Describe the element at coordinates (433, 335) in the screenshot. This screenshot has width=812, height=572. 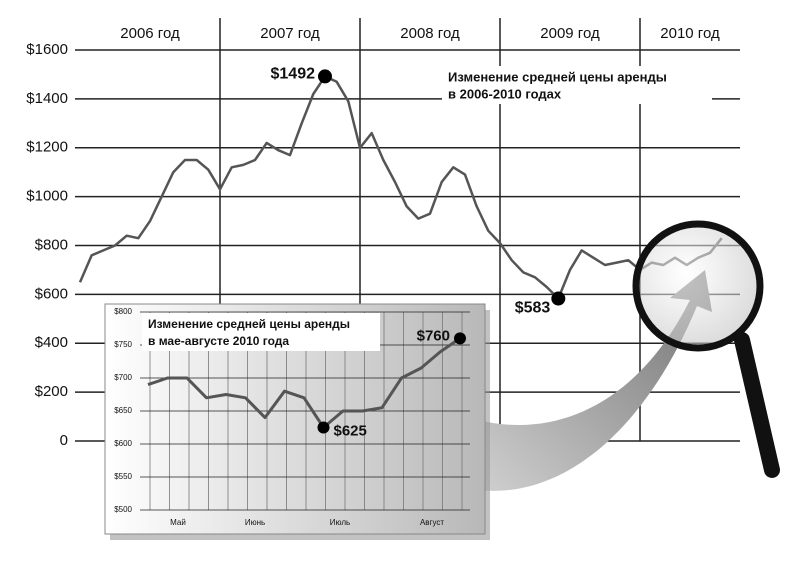
I see `value-label: $760` at that location.